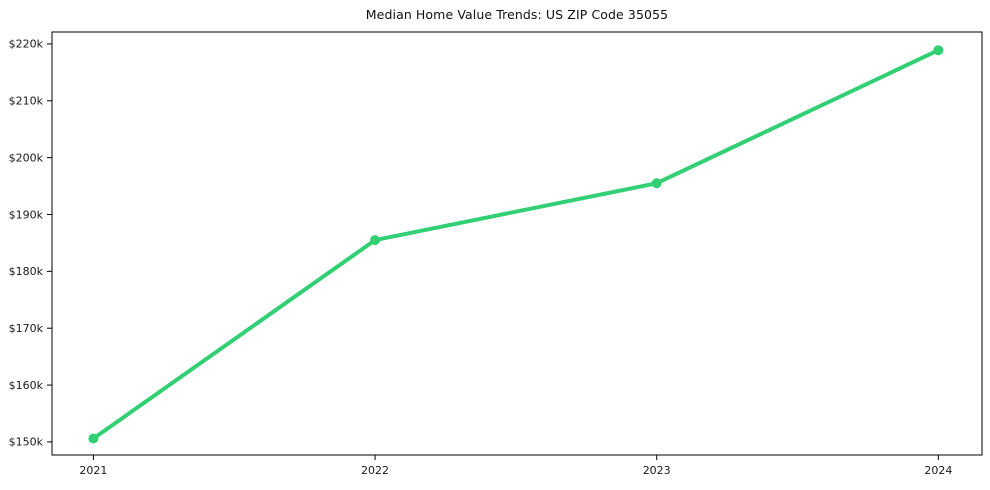 This screenshot has width=990, height=490. What do you see at coordinates (26, 271) in the screenshot?
I see `y-tick-label: $180k` at bounding box center [26, 271].